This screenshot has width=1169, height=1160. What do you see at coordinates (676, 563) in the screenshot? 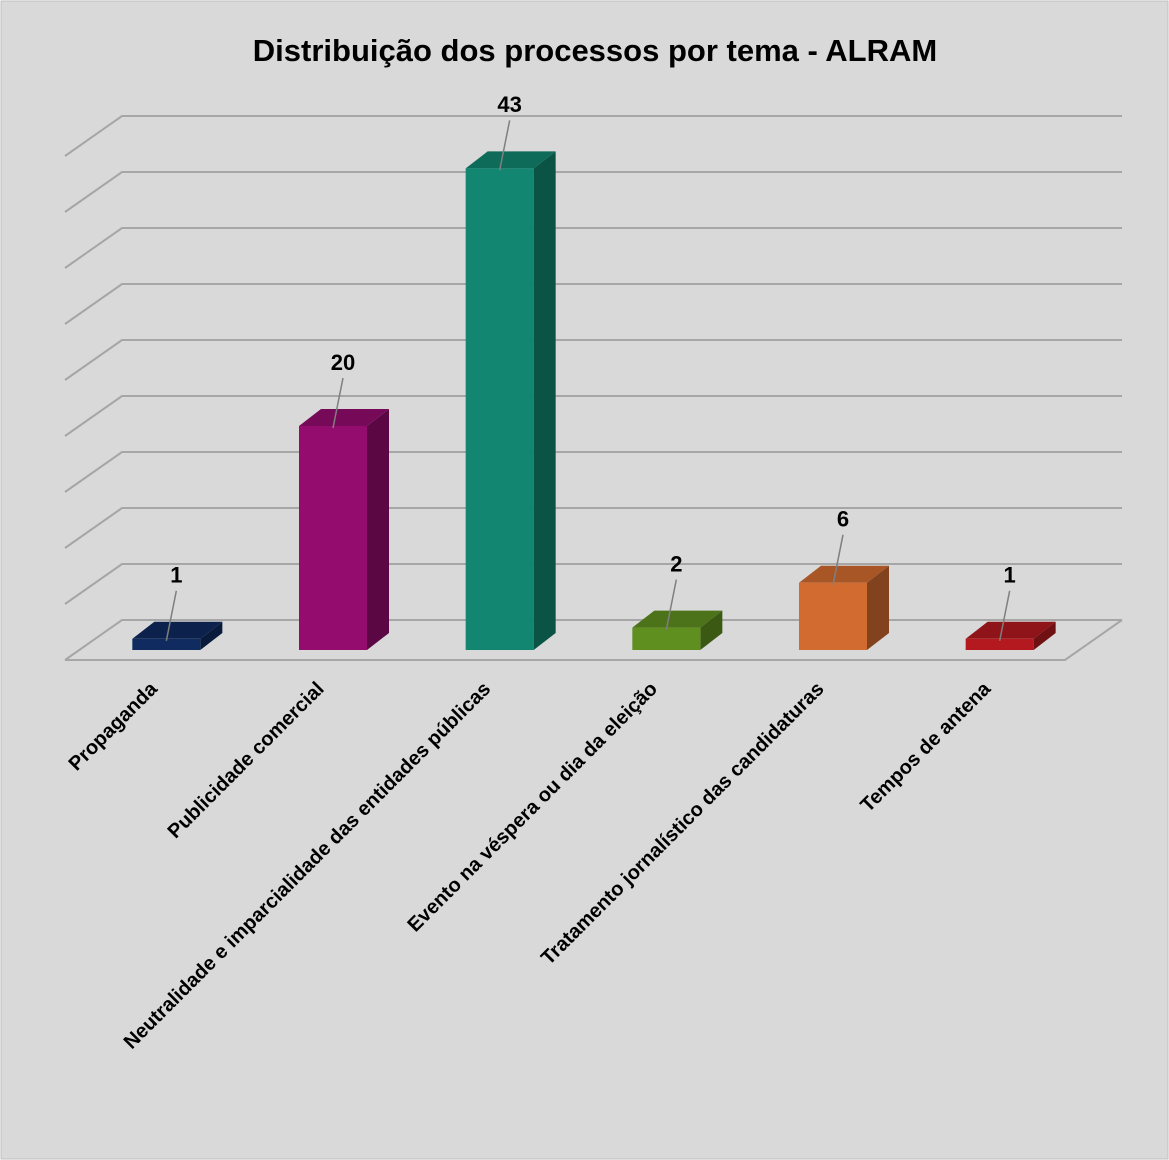
I see `data-label: 2` at bounding box center [676, 563].